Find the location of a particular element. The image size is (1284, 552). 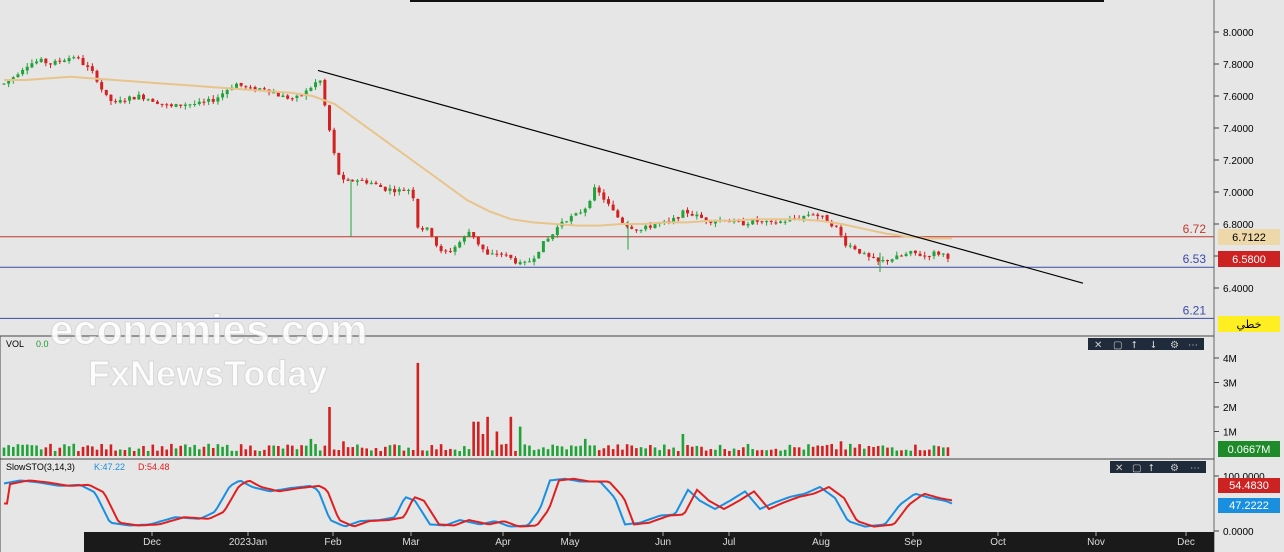

sto-tick-label: 100.0000 is located at coordinates (1244, 477).